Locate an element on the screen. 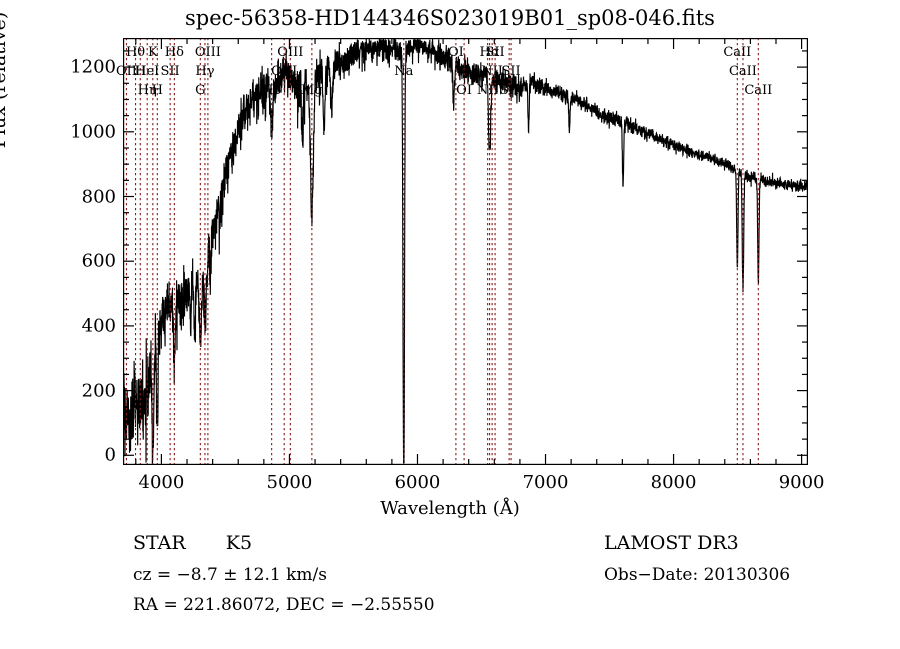 The image size is (900, 649). spectral-line-label: Hθ is located at coordinates (135, 52).